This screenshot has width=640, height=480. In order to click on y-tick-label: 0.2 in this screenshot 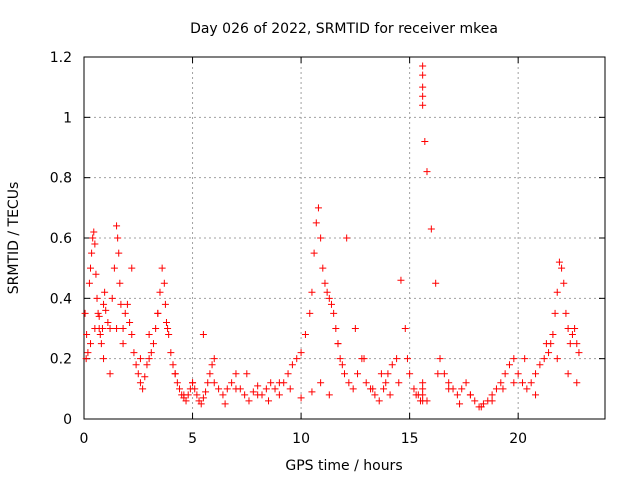, I will do `click(61, 360)`.